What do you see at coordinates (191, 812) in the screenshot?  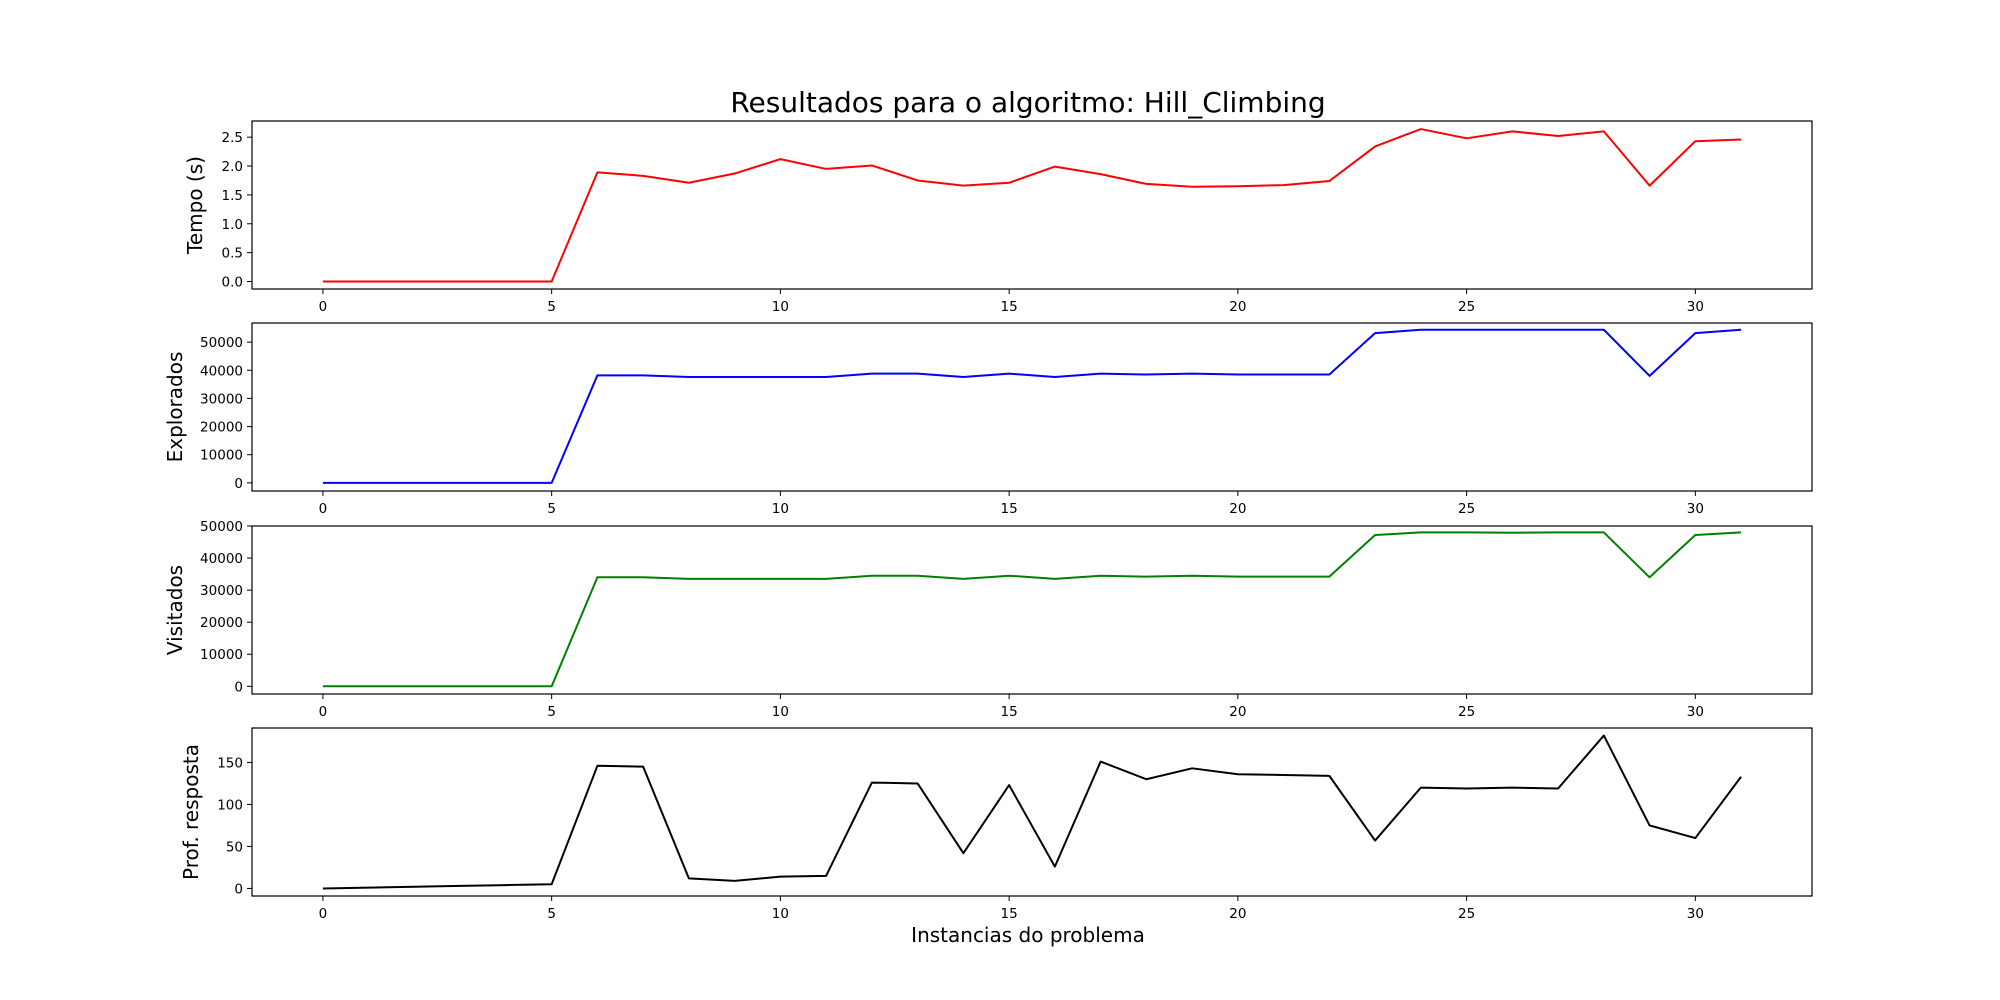 I see `y-axis-label: Prof. resposta` at bounding box center [191, 812].